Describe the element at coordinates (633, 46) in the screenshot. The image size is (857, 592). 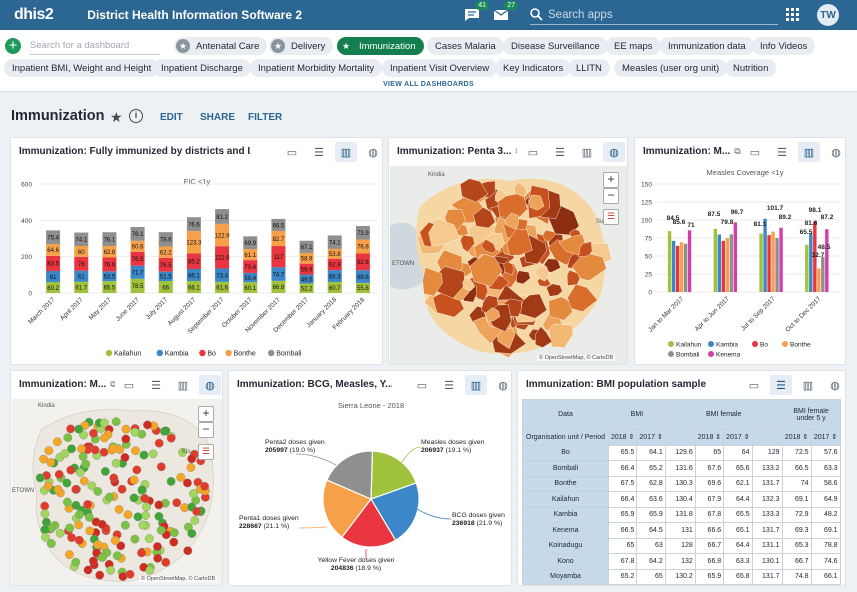
I see `dashboard-chip: EE maps` at that location.